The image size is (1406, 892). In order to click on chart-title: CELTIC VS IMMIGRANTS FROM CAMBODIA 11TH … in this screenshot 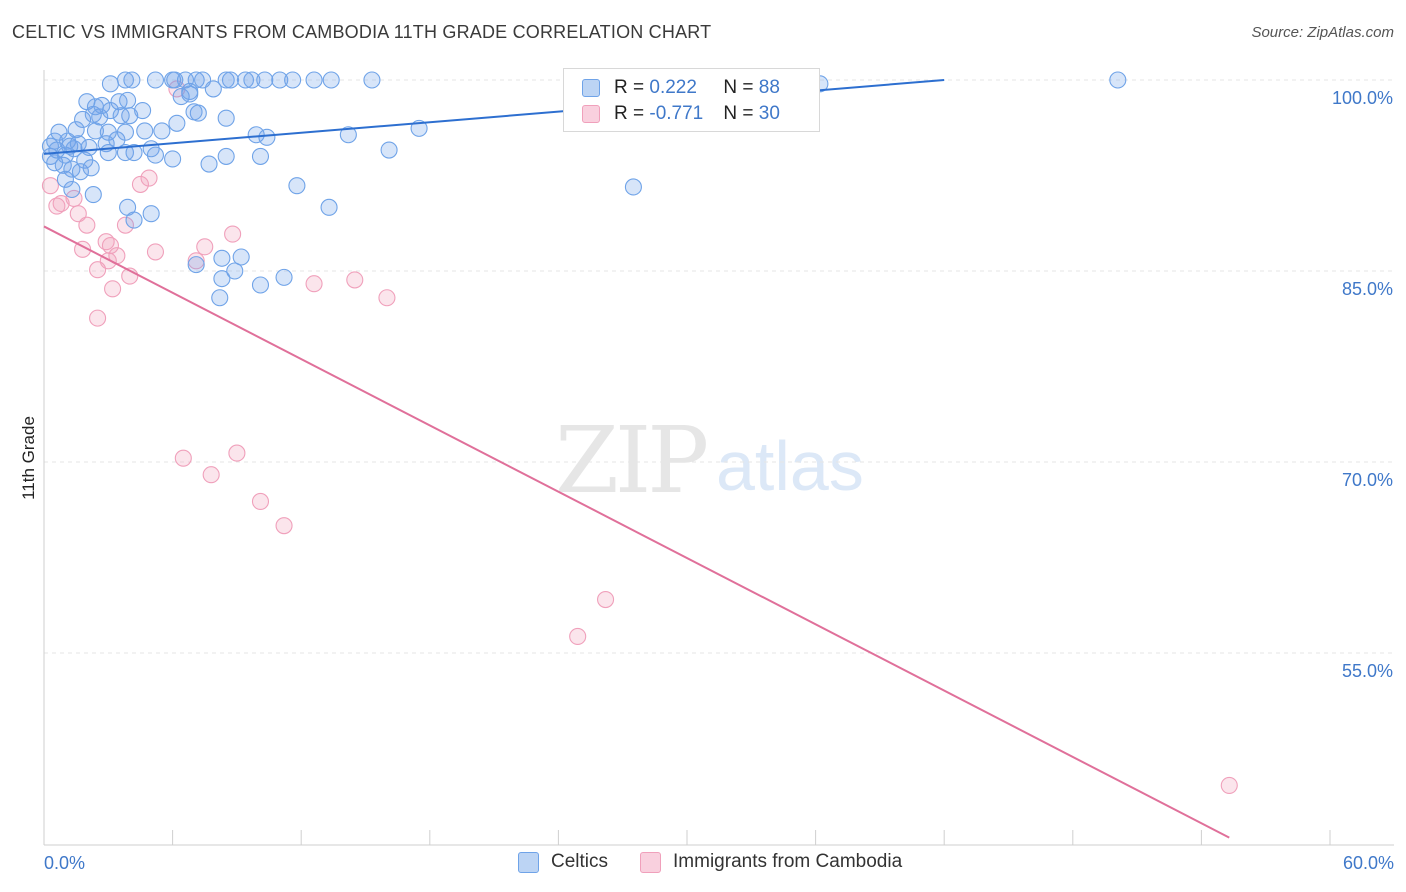, I will do `click(362, 32)`.